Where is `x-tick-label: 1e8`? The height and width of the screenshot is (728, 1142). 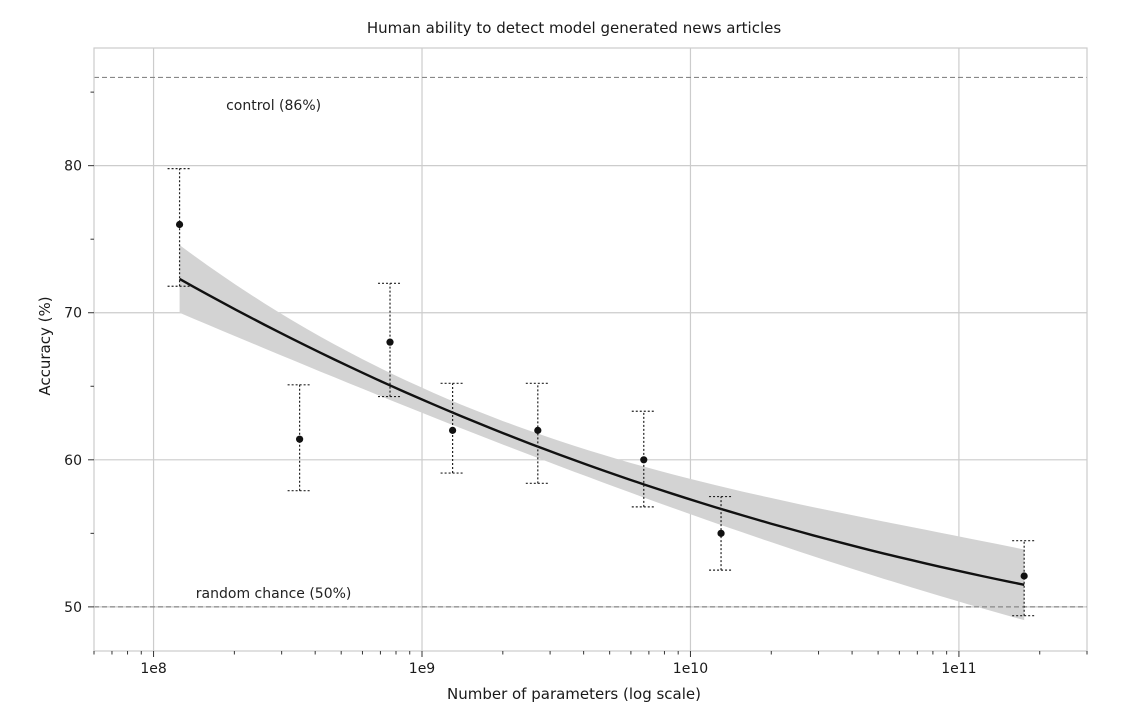 x-tick-label: 1e8 is located at coordinates (153, 669).